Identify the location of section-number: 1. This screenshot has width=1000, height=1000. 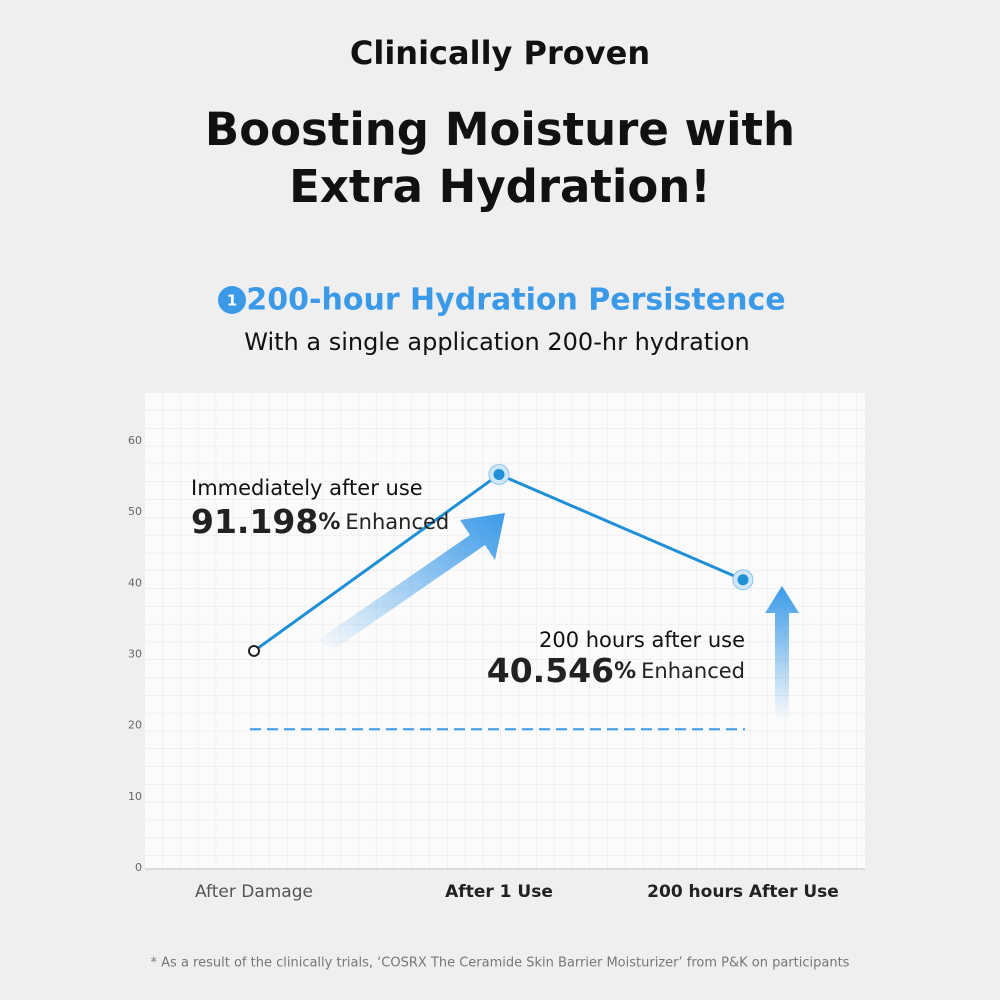
(232, 301).